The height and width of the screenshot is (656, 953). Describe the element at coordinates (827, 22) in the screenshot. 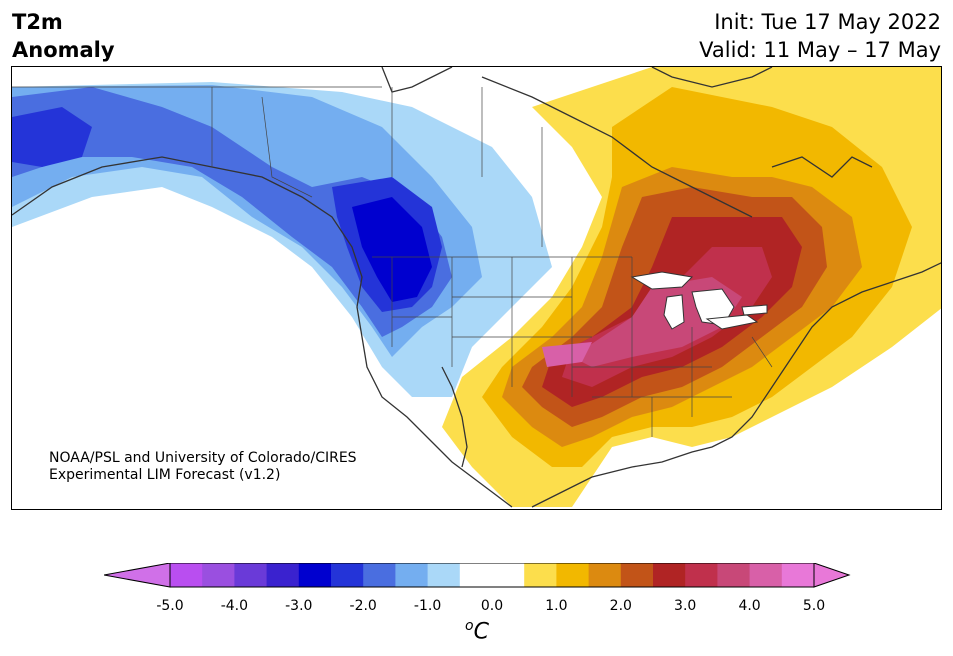

I see `init-date: Init: Tue 17 May 2022` at that location.